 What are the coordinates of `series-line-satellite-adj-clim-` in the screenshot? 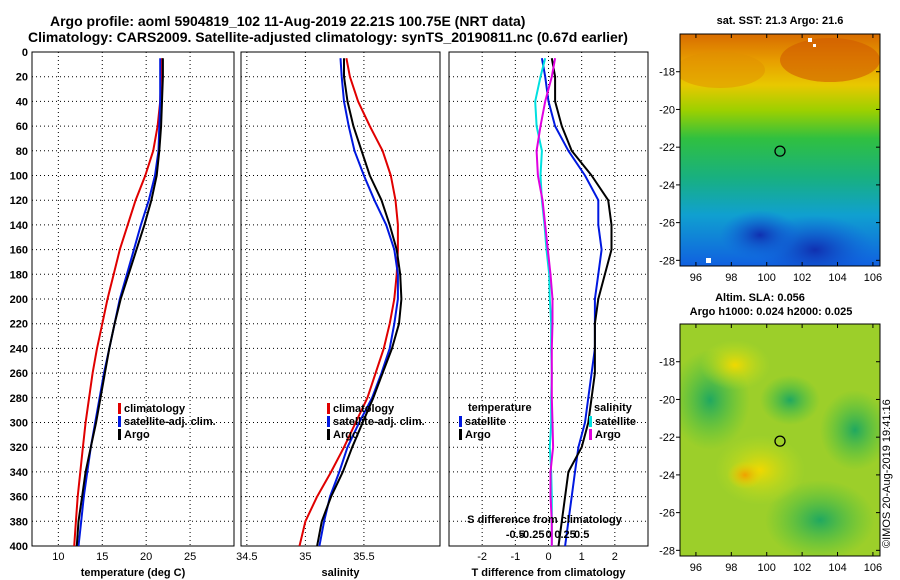 It's located at (358, 302).